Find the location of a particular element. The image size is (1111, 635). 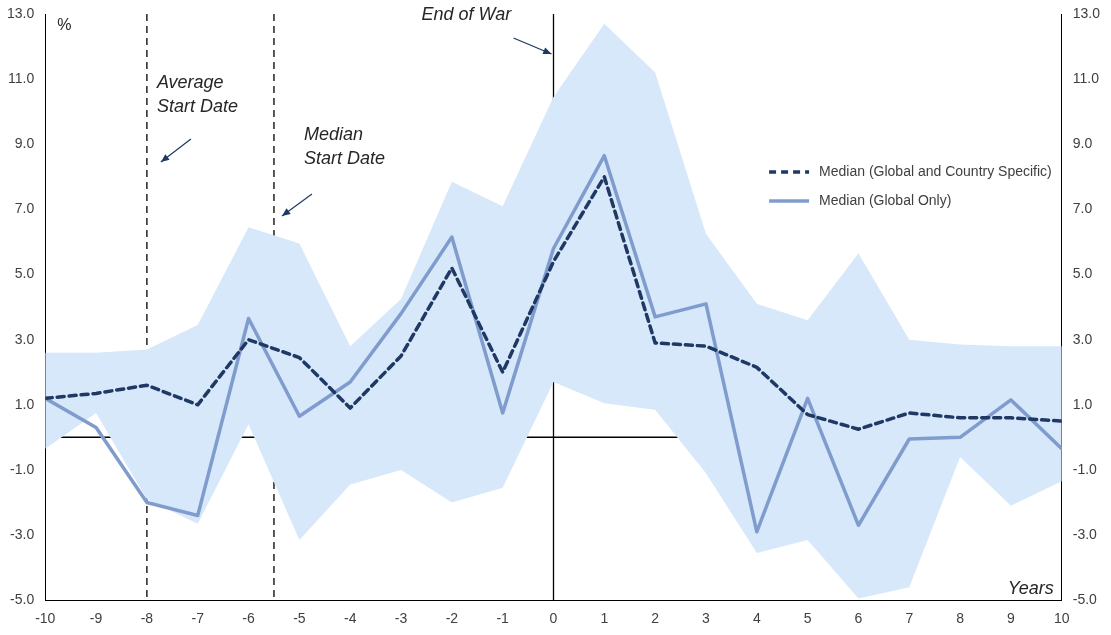

x-tick-label: 10 is located at coordinates (1061, 618).